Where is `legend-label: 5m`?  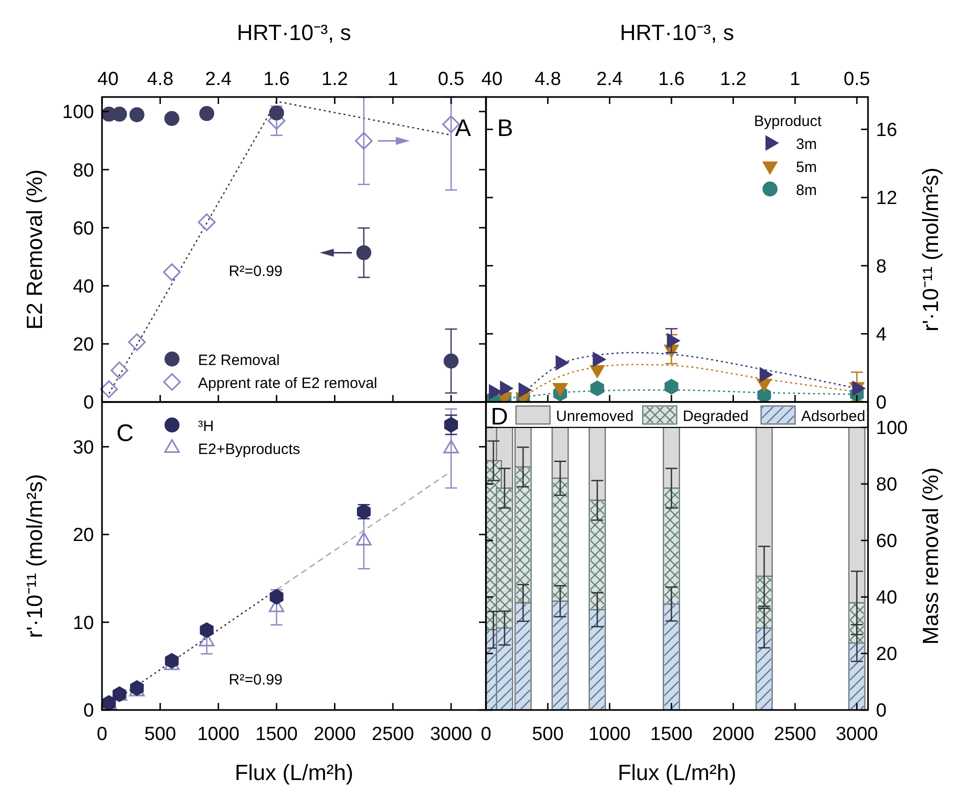 legend-label: 5m is located at coordinates (806, 167).